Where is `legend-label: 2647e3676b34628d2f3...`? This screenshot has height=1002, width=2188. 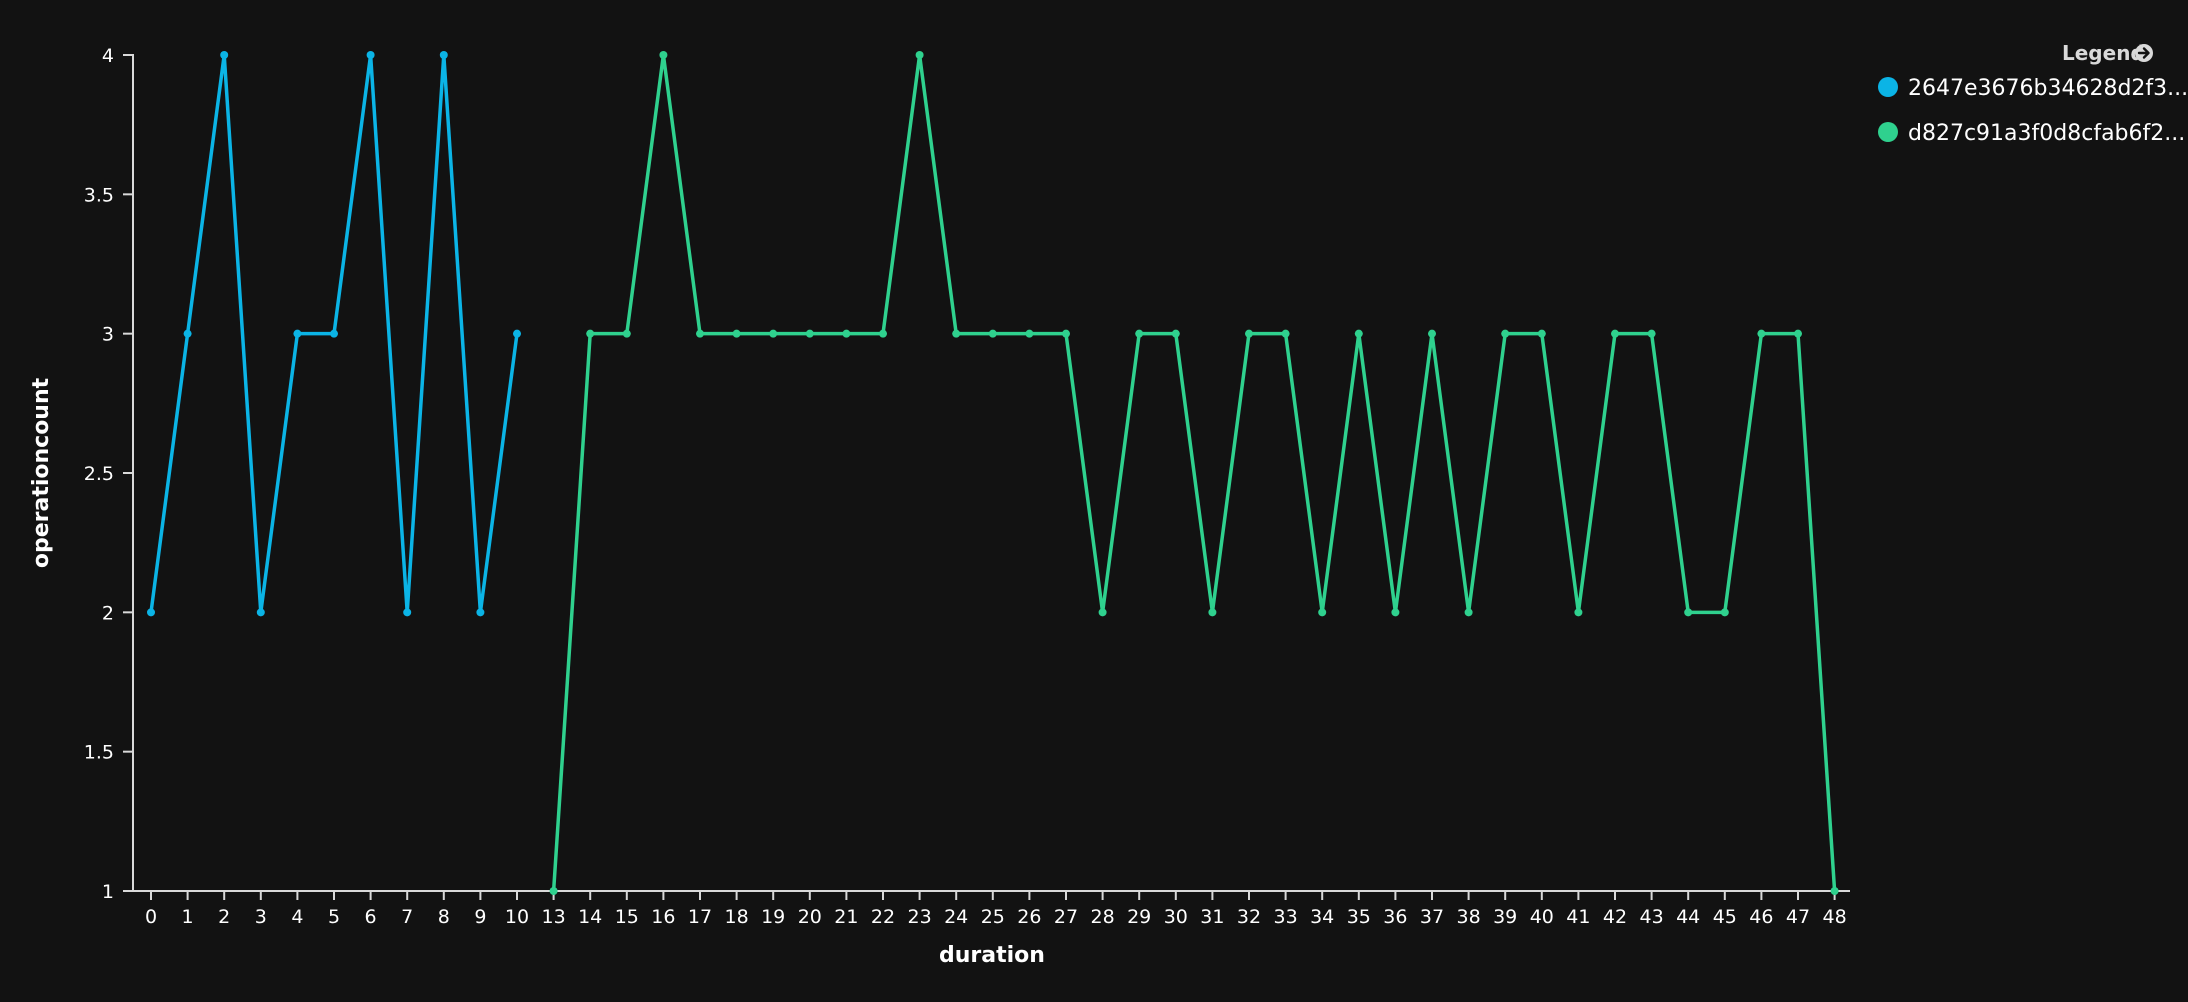 legend-label: 2647e3676b34628d2f3... is located at coordinates (2048, 88).